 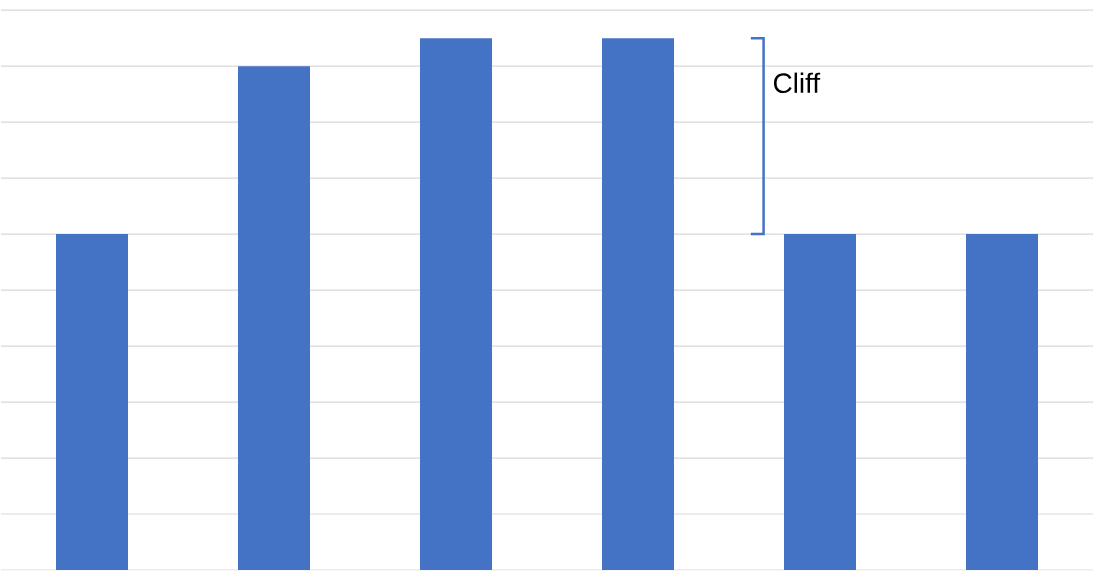 I want to click on annotation: Cliff, so click(x=797, y=83).